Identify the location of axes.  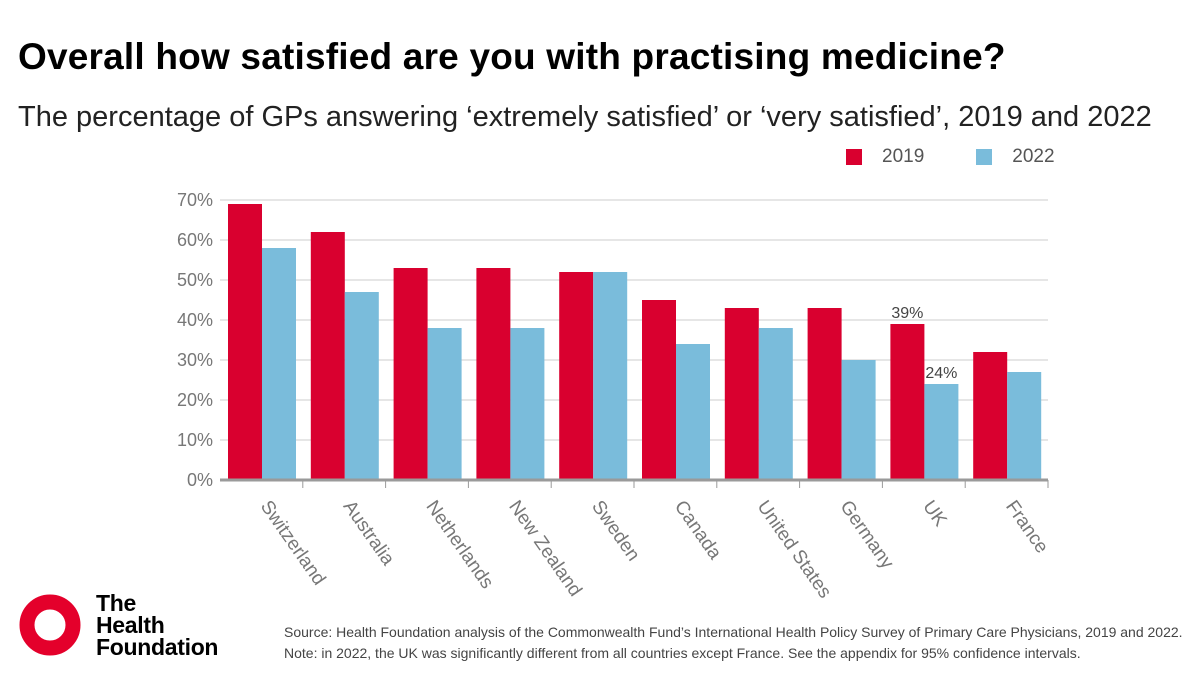
(634, 483).